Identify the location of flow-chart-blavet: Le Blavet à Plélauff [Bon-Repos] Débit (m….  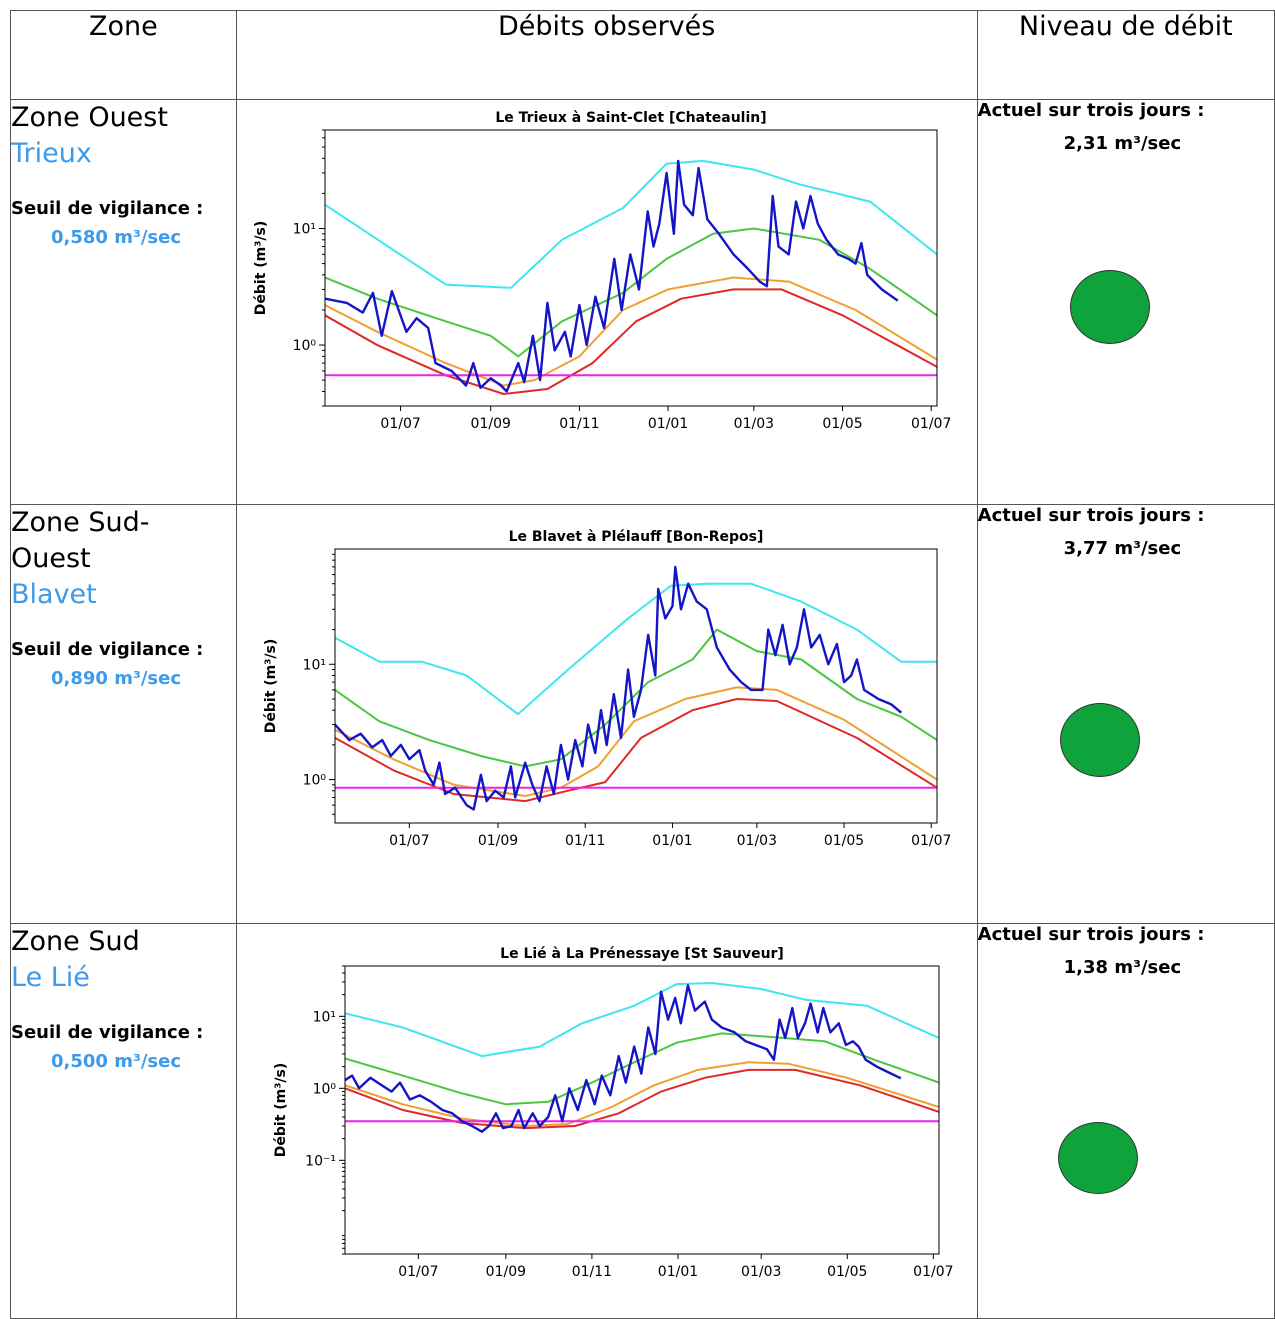
(607, 689).